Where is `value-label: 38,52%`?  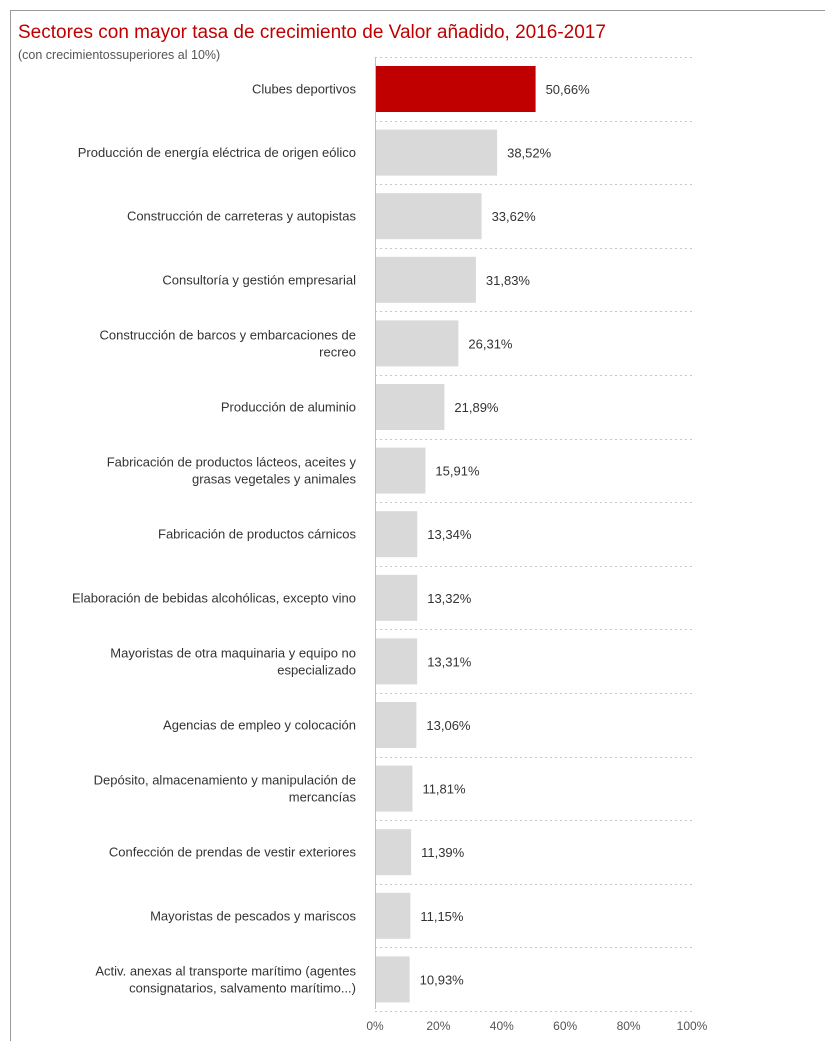
value-label: 38,52% is located at coordinates (529, 153).